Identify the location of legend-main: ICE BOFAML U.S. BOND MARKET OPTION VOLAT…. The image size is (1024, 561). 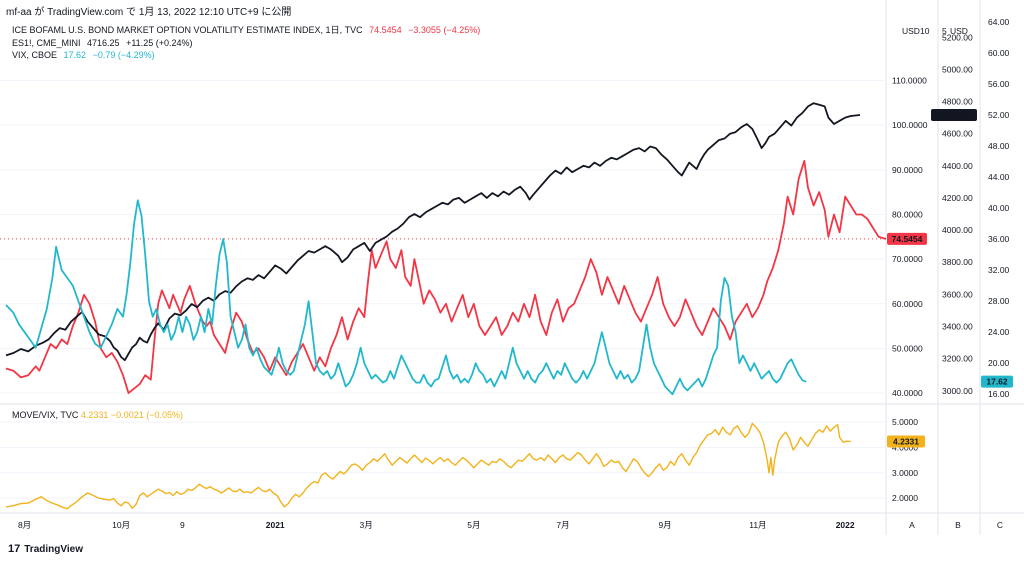
(248, 43).